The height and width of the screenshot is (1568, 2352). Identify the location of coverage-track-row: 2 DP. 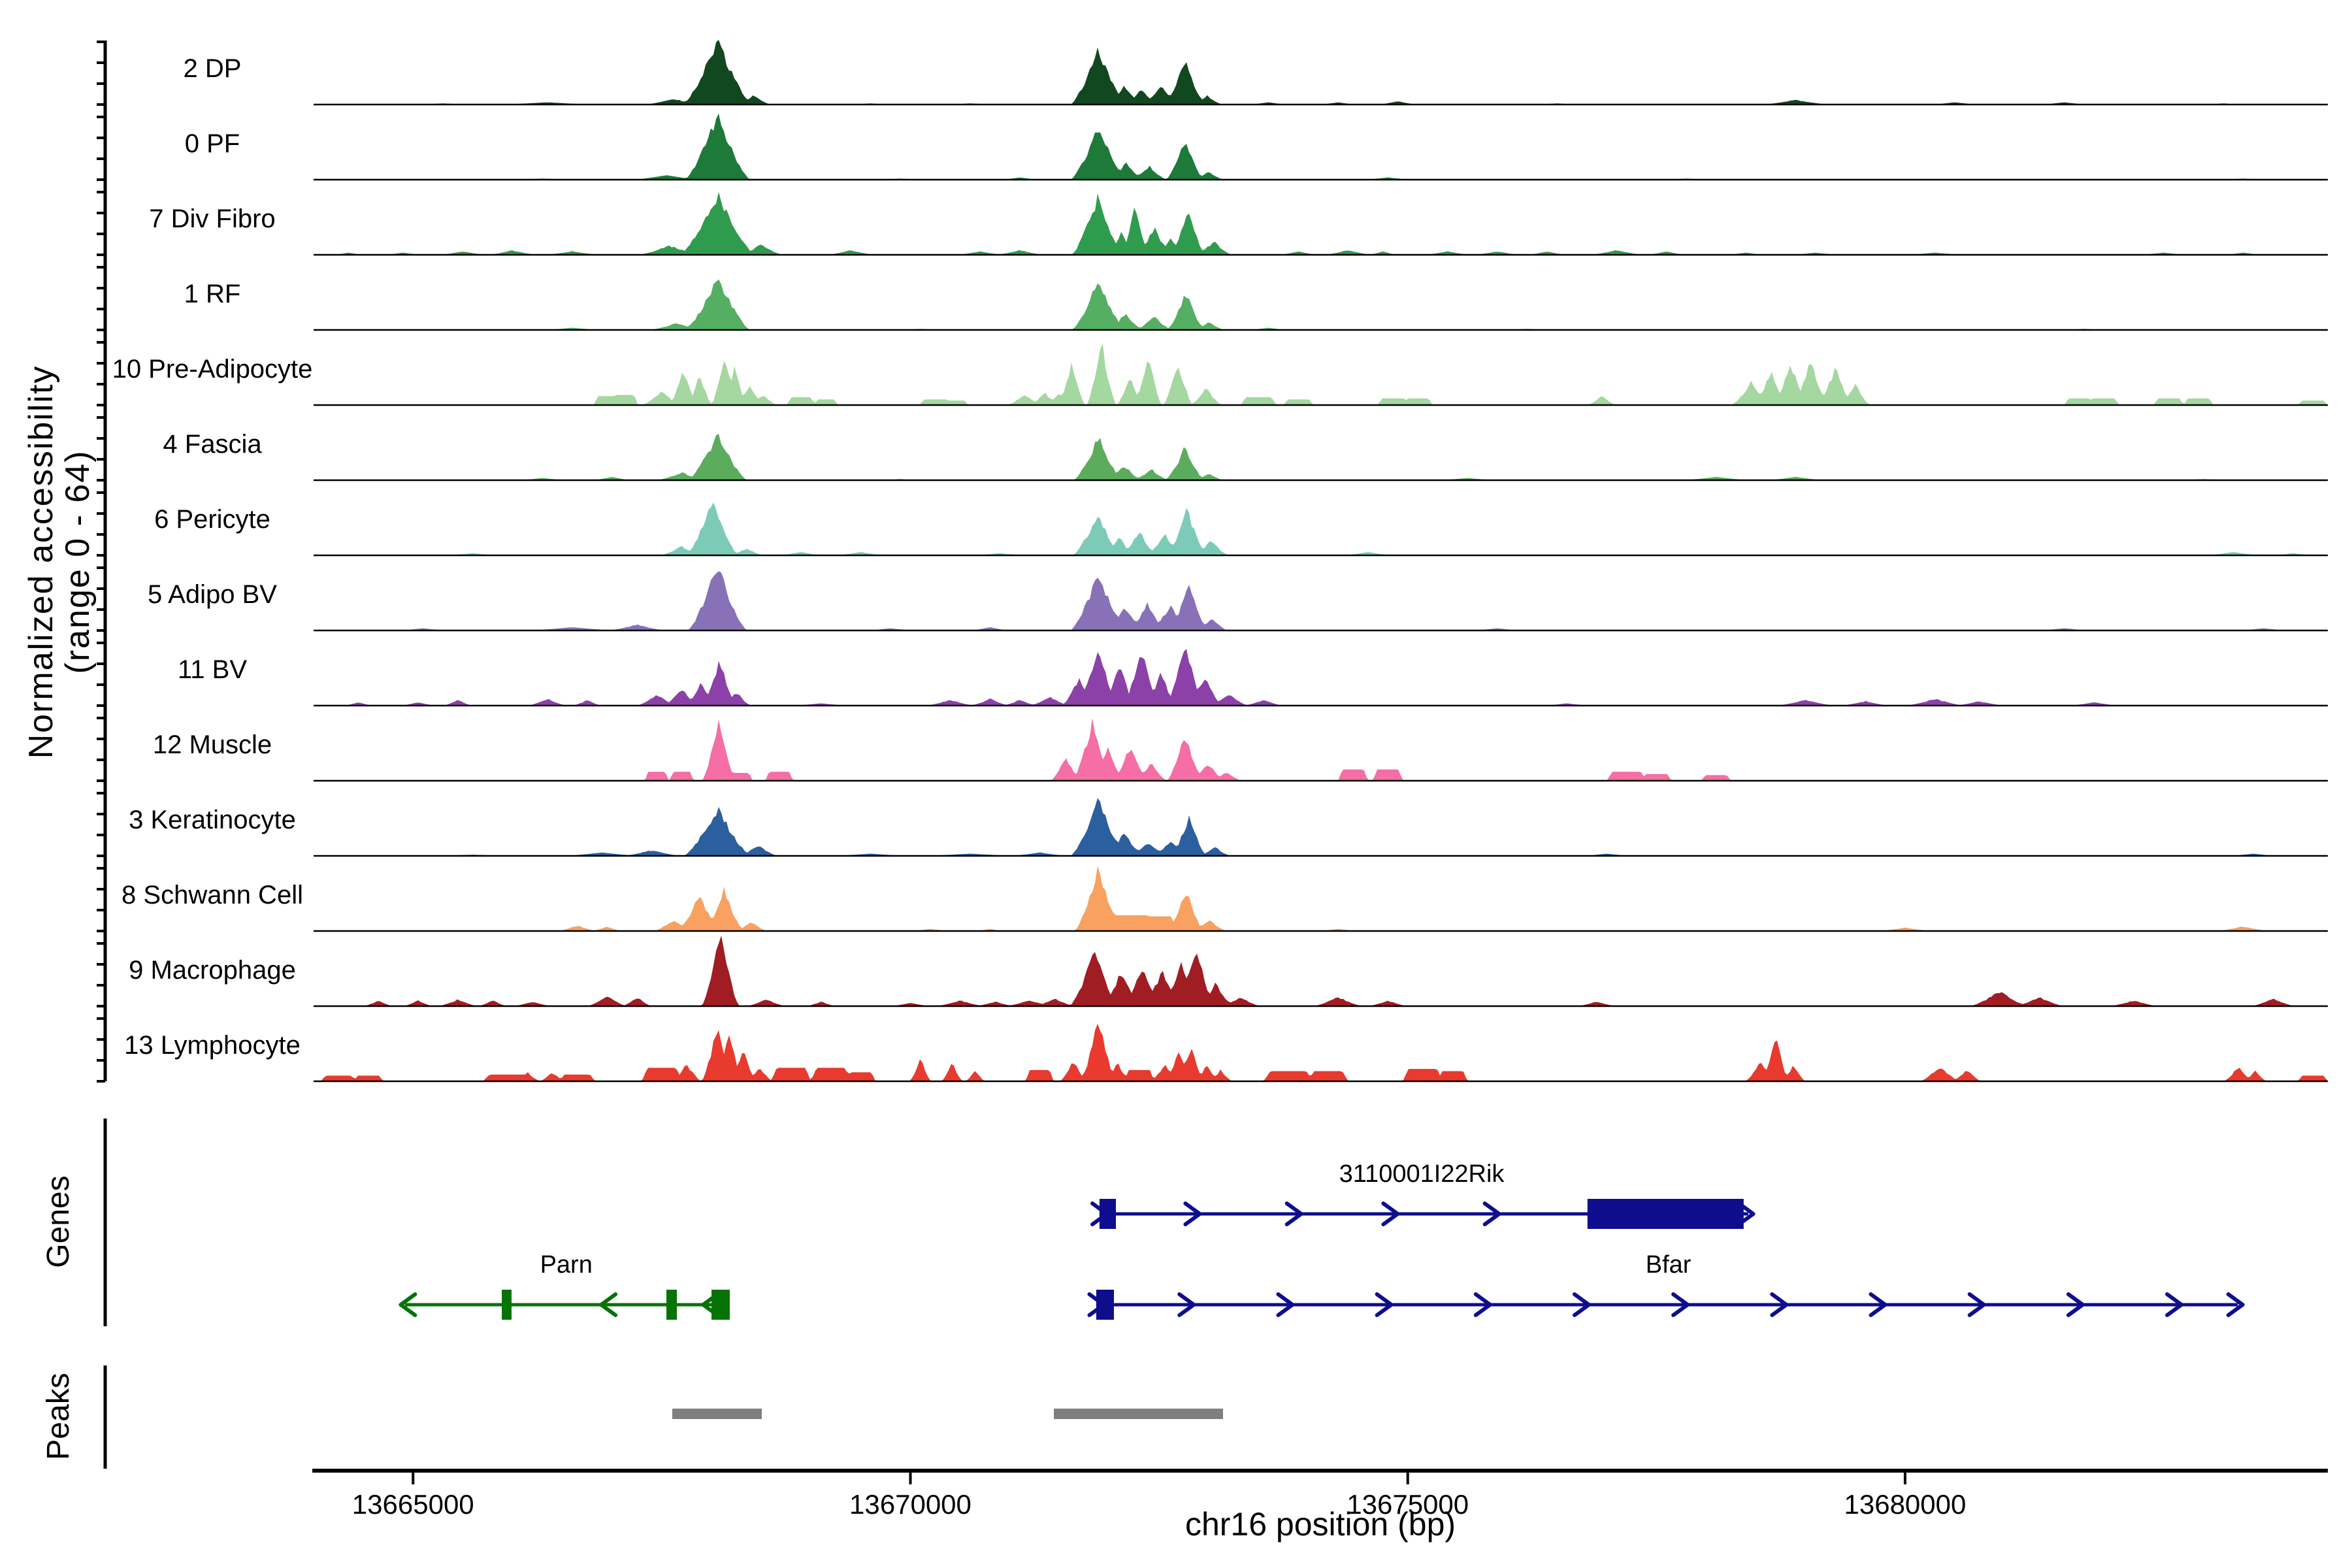
(1256, 73).